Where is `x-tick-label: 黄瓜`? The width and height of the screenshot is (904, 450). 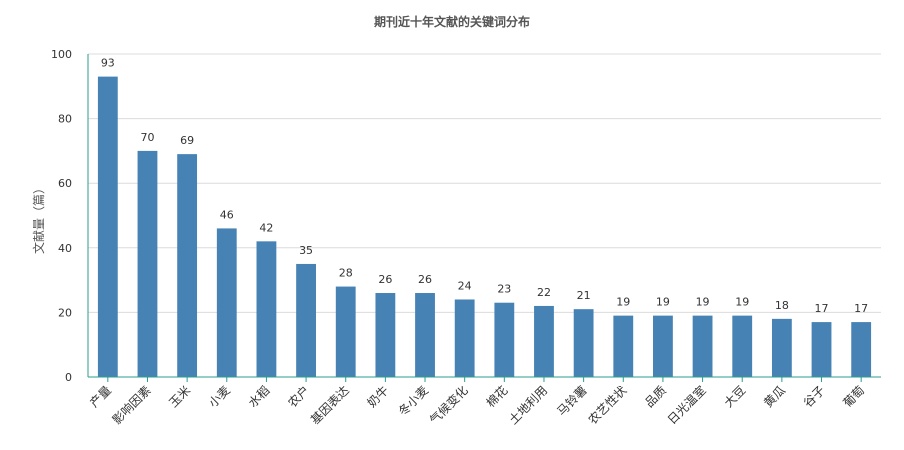
x-tick-label: 黄瓜 is located at coordinates (774, 396).